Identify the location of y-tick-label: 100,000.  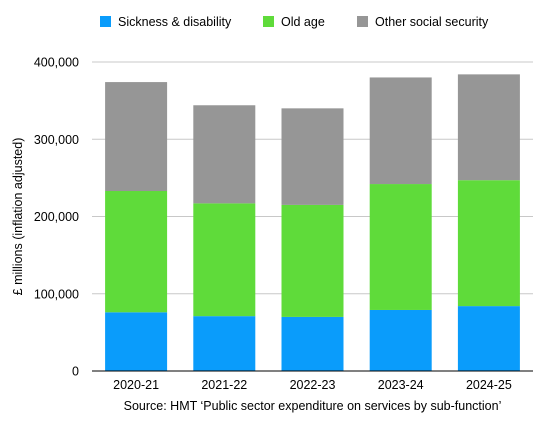
(56, 294).